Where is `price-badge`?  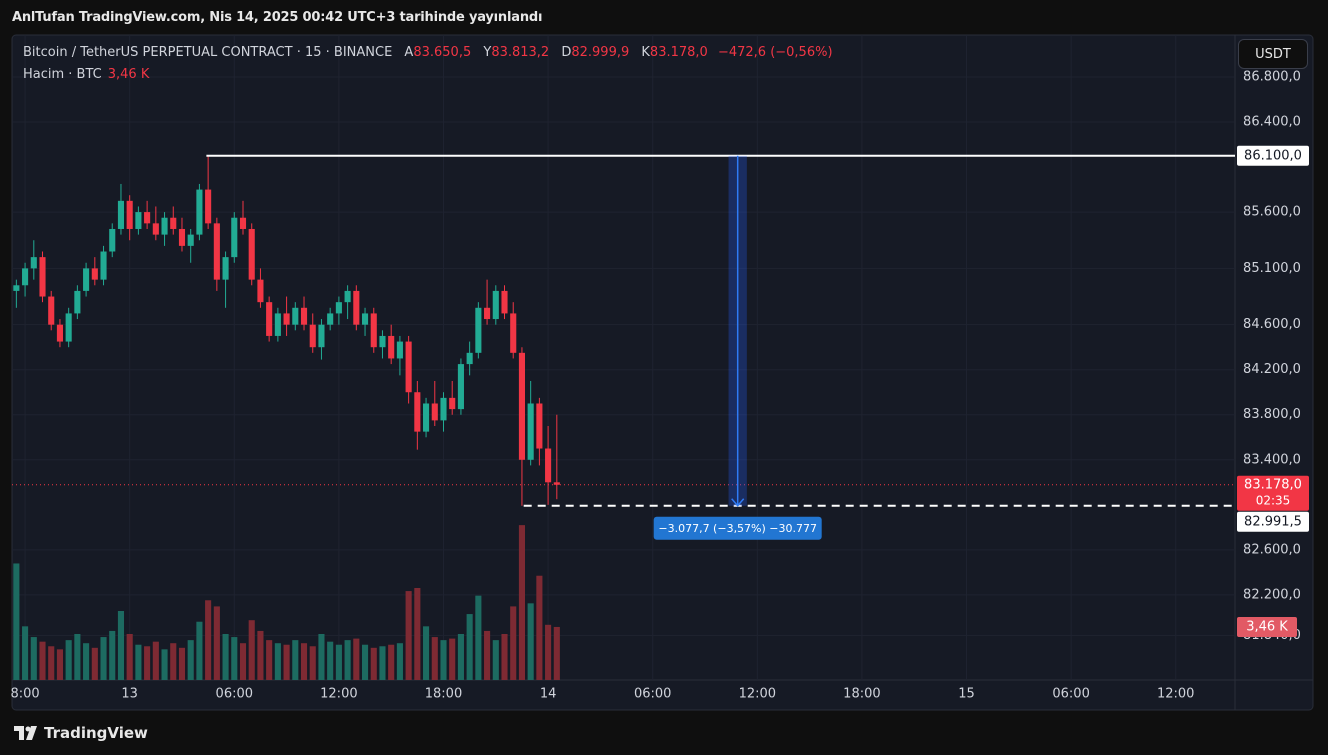
price-badge is located at coordinates (1273, 521).